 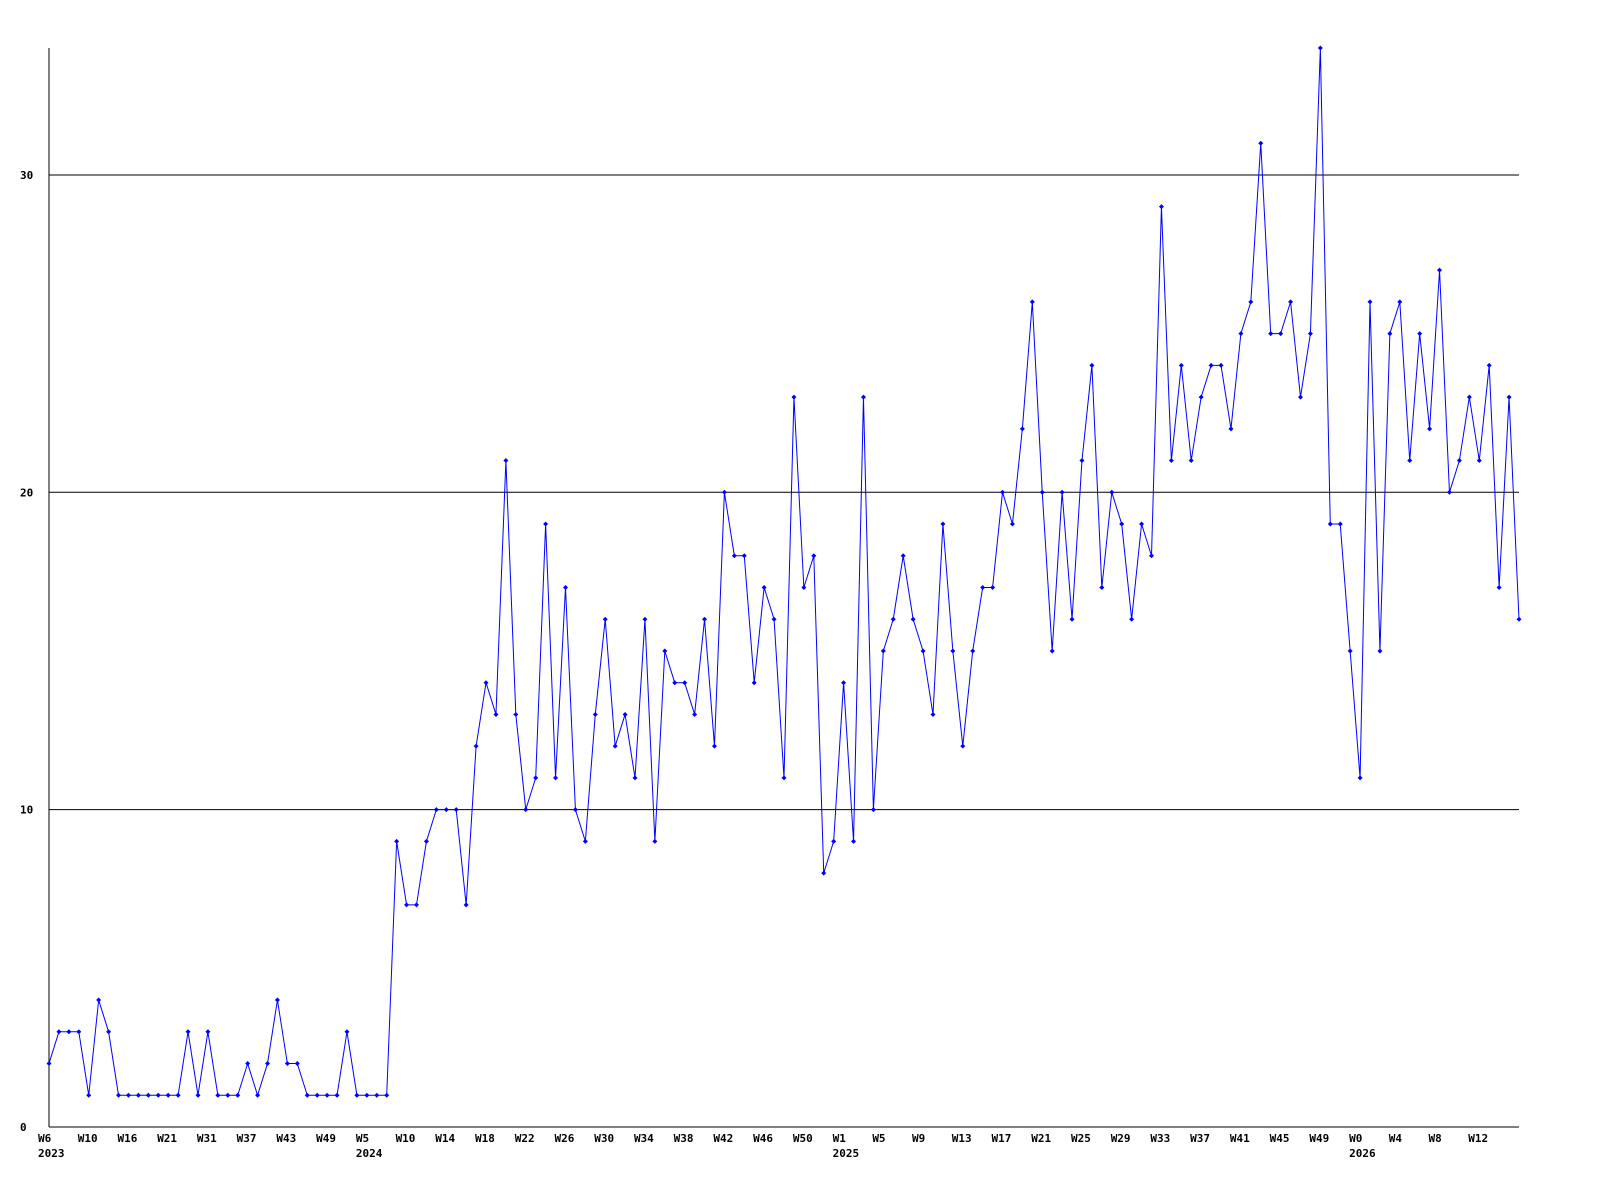 I want to click on x-tick-label: W41, so click(x=1240, y=1138).